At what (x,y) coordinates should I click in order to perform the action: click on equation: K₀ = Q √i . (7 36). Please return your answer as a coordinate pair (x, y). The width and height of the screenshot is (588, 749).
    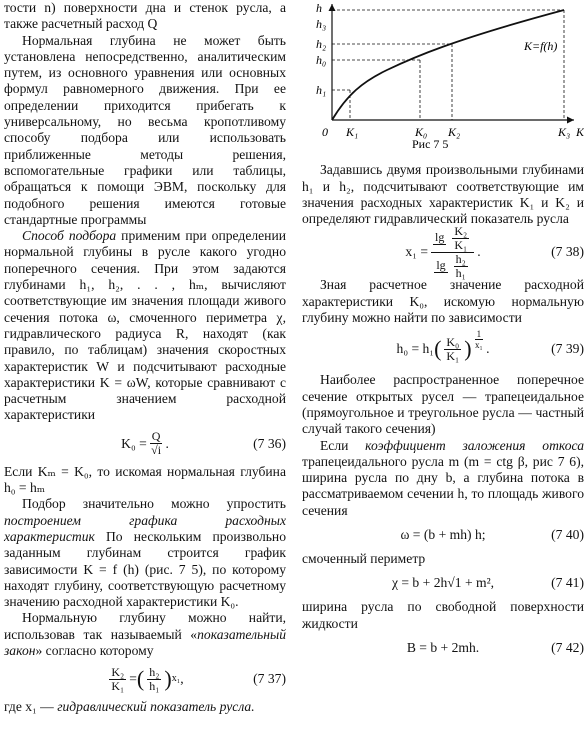
    Looking at the image, I should click on (145, 444).